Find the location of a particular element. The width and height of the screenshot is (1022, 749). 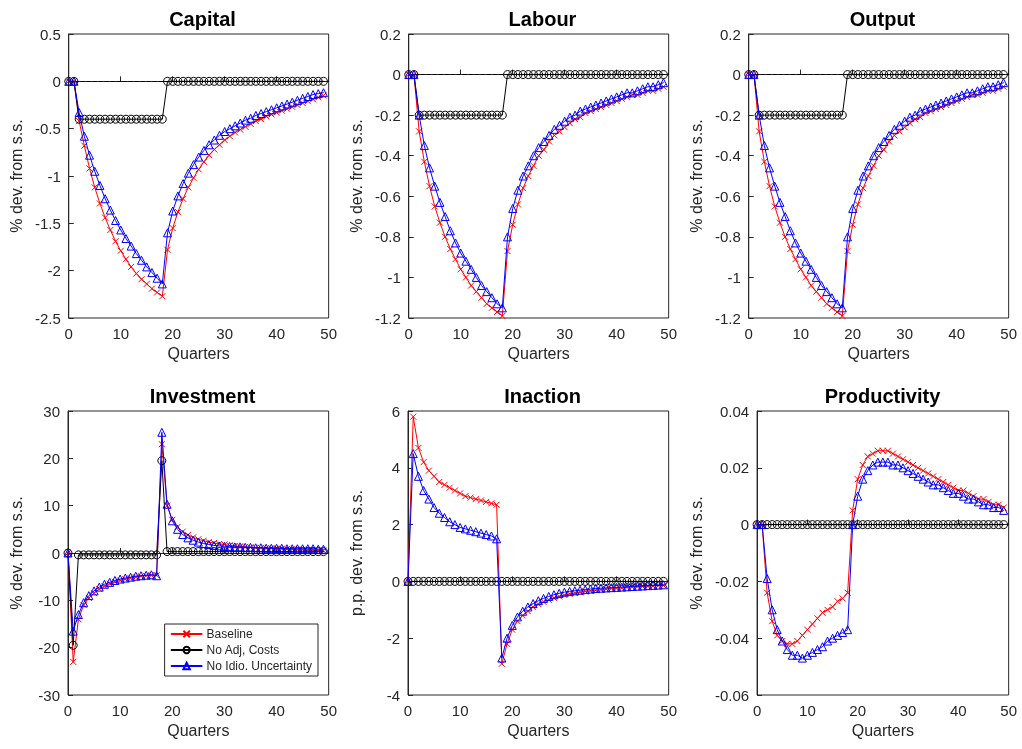

y-tick-label: -0.06 is located at coordinates (732, 695).